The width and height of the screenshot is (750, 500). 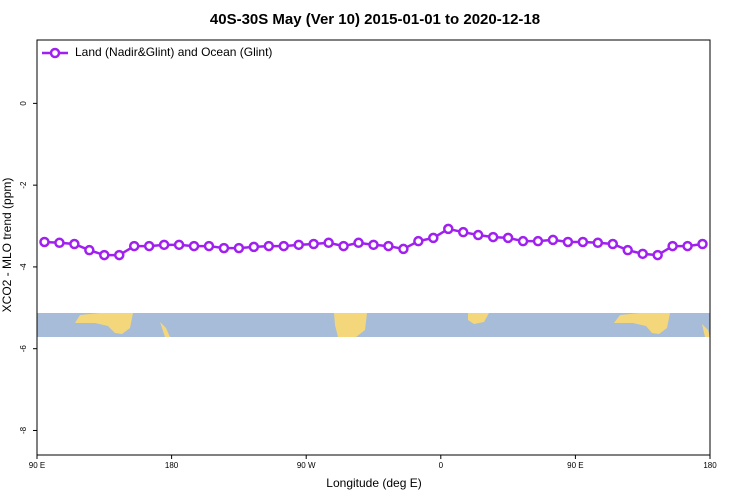 I want to click on y-tick-label: 0, so click(x=23, y=103).